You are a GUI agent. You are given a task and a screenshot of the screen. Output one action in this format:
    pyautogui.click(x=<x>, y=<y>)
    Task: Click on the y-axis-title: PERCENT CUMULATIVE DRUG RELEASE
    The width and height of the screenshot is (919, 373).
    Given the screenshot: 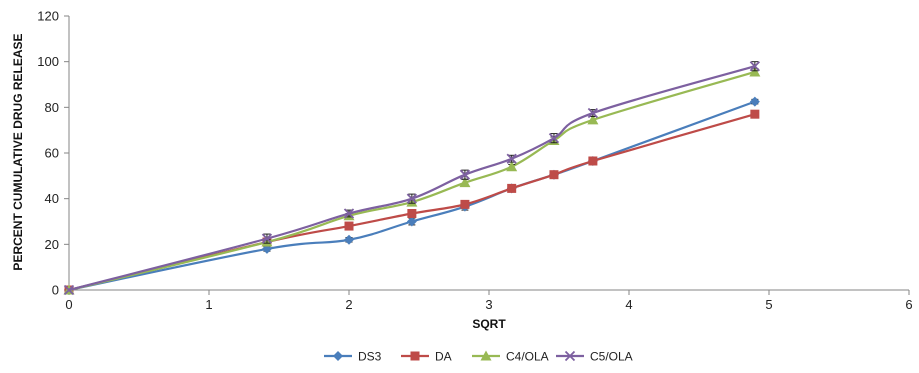 What is the action you would take?
    pyautogui.click(x=18, y=151)
    